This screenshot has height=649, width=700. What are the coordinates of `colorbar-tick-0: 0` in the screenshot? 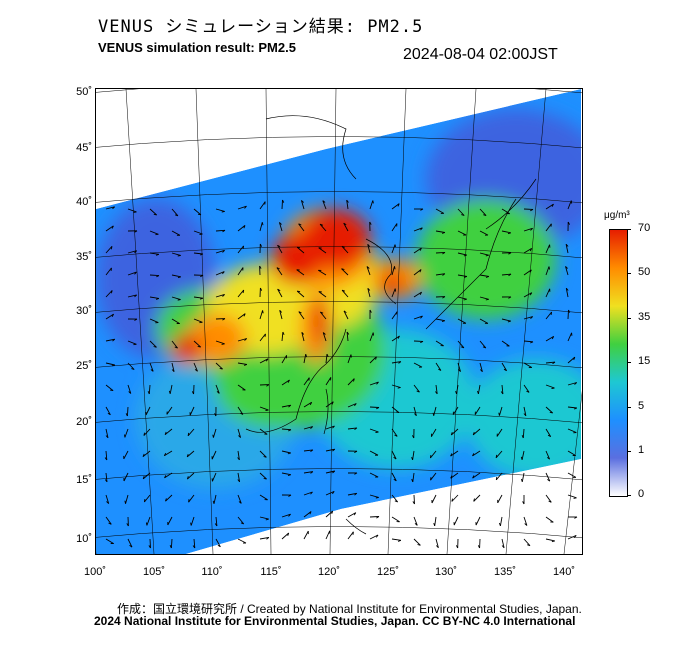 It's located at (641, 494).